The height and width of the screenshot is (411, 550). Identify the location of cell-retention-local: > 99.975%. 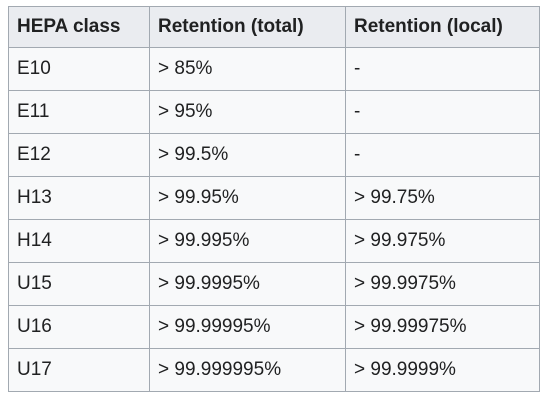
(442, 241).